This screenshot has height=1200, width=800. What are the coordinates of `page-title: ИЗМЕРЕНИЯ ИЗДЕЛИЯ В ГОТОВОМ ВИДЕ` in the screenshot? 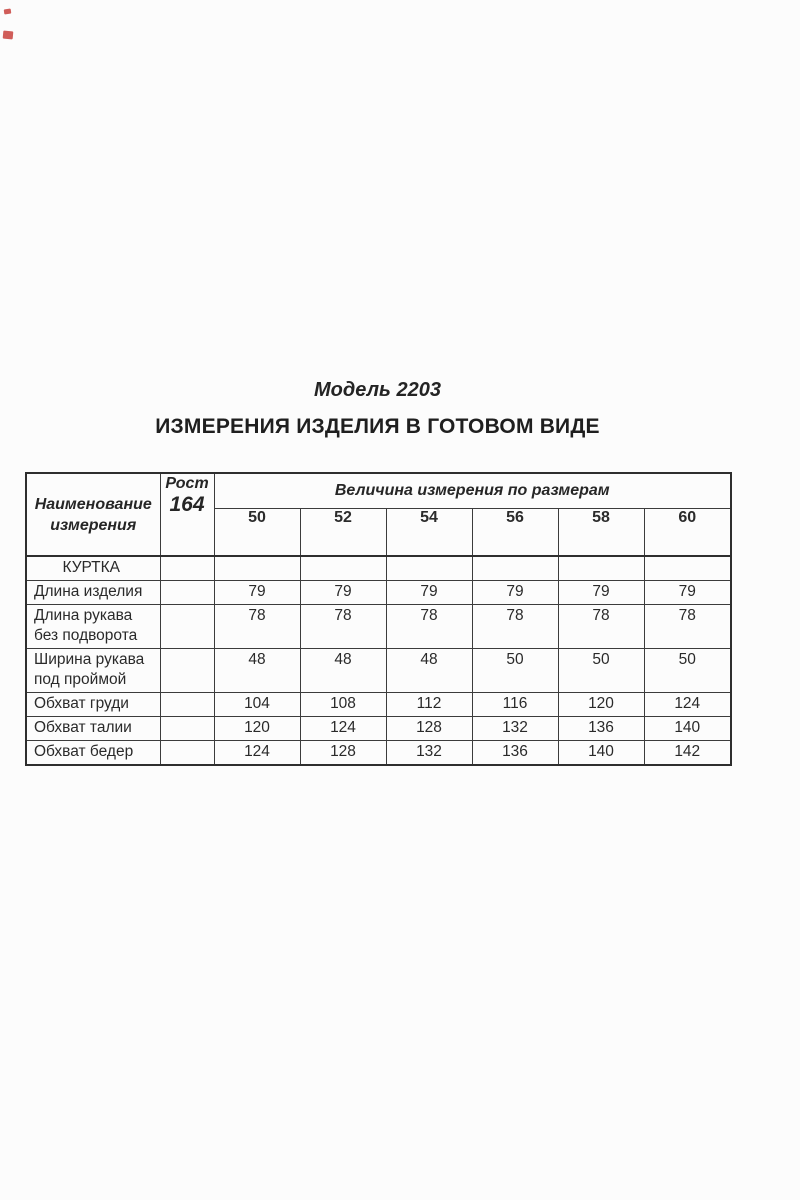 It's located at (377, 426).